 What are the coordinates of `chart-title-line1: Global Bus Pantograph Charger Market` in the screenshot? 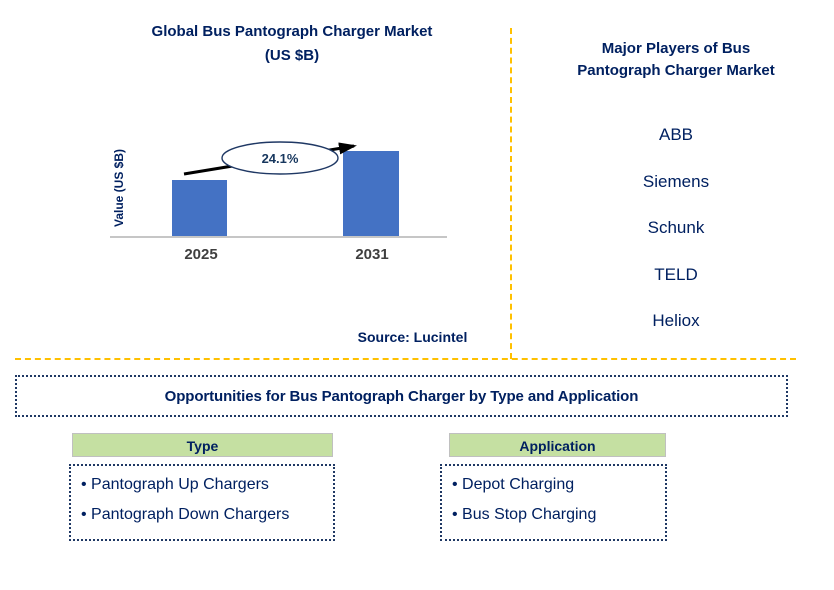 It's located at (292, 31).